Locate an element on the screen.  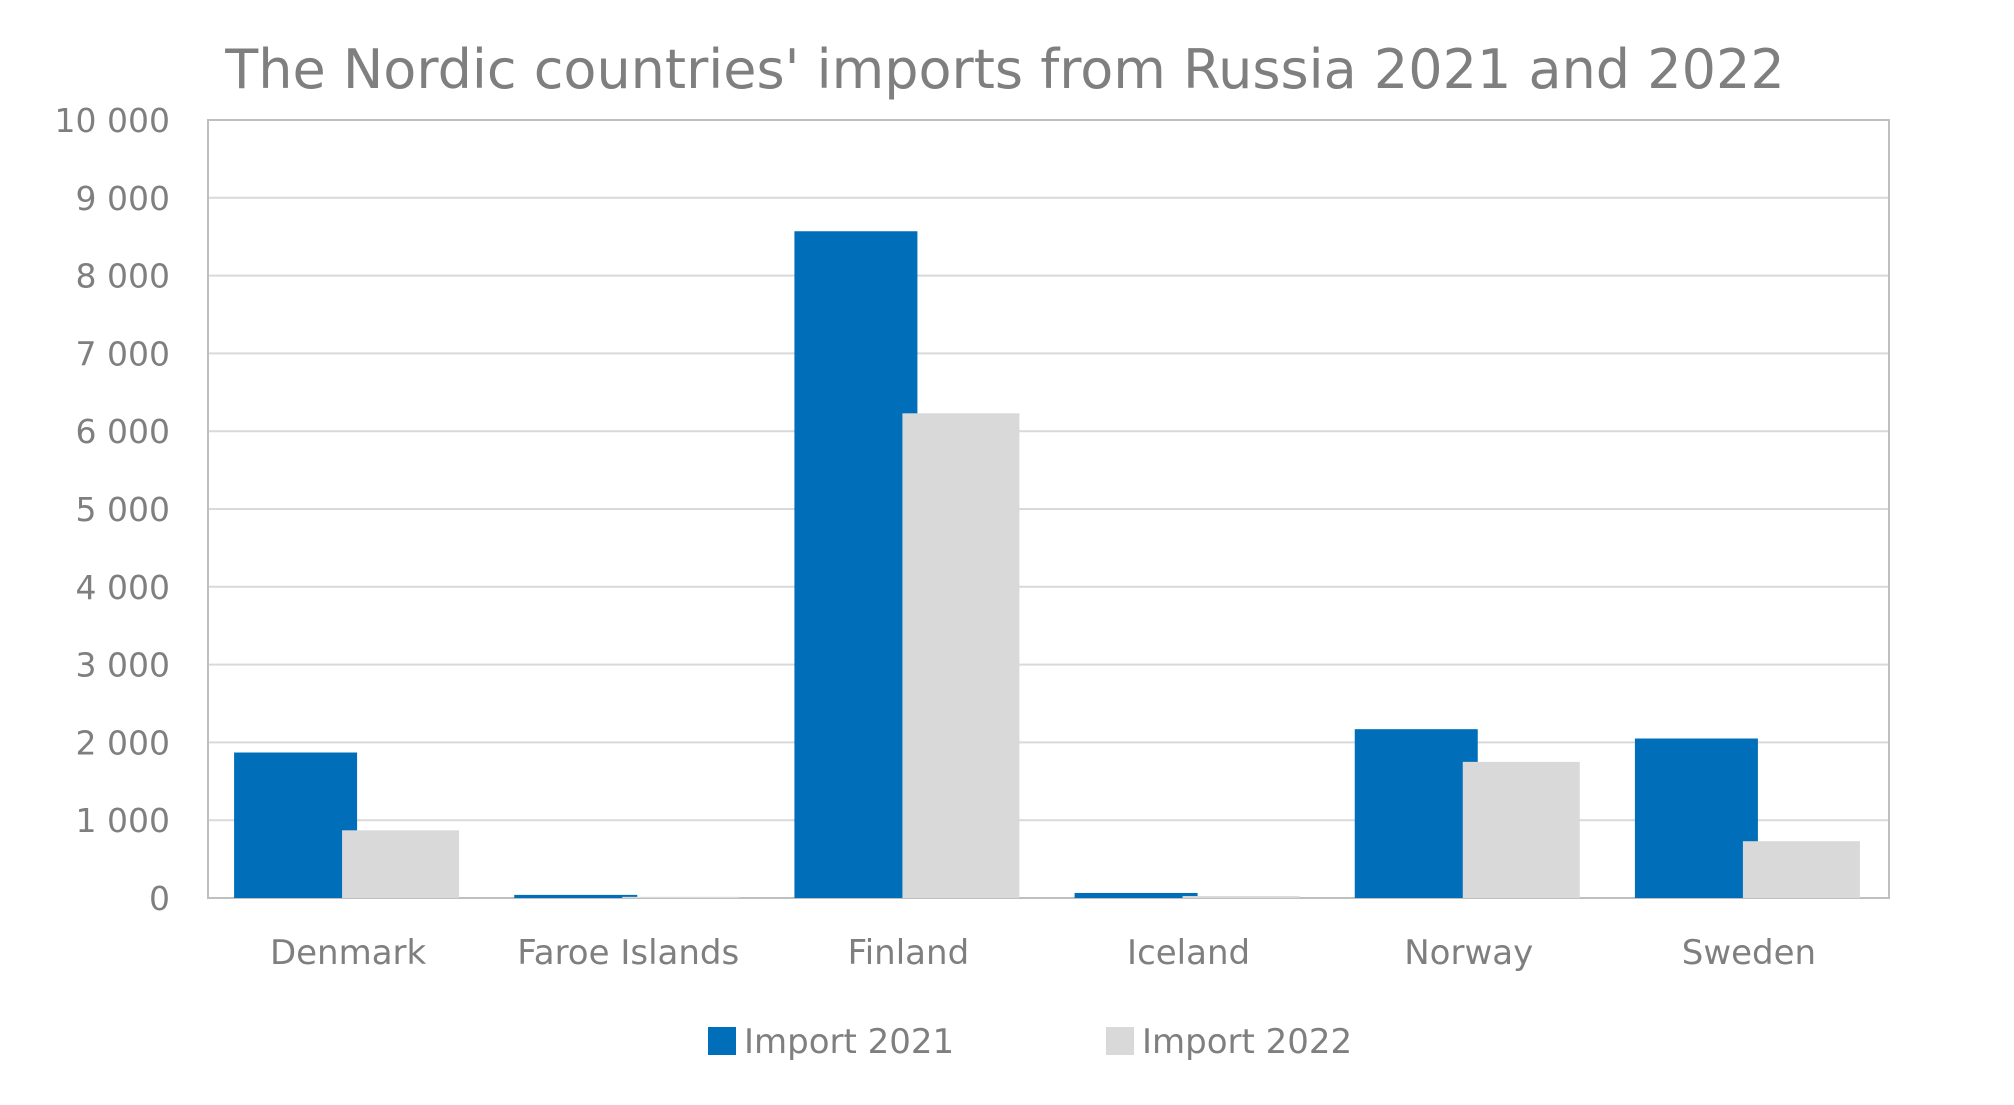
bar-sweden-2021 is located at coordinates (1696, 818).